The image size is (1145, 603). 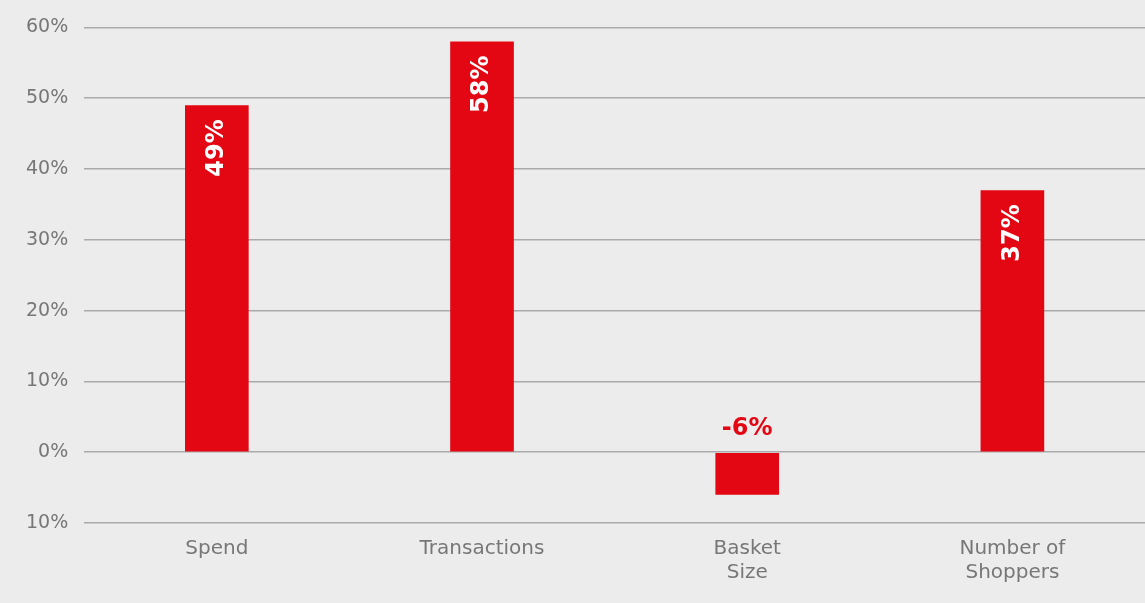 I want to click on x-tick-label: Number of Shoppers, so click(x=1013, y=559).